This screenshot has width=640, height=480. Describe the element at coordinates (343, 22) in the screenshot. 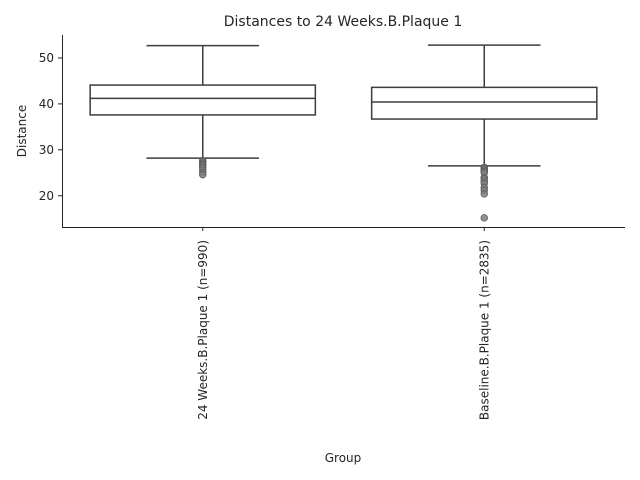

I see `chart-title: Distances to 24 Weeks.B.Plaque 1` at that location.